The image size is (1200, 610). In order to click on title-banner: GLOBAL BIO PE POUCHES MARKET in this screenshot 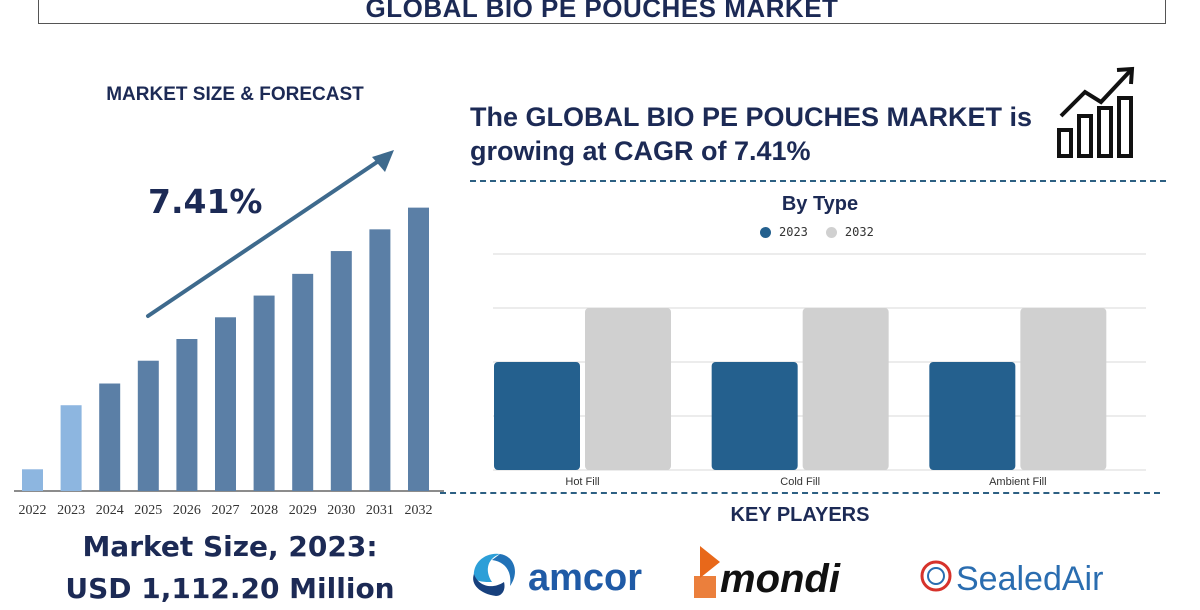, I will do `click(602, 12)`.